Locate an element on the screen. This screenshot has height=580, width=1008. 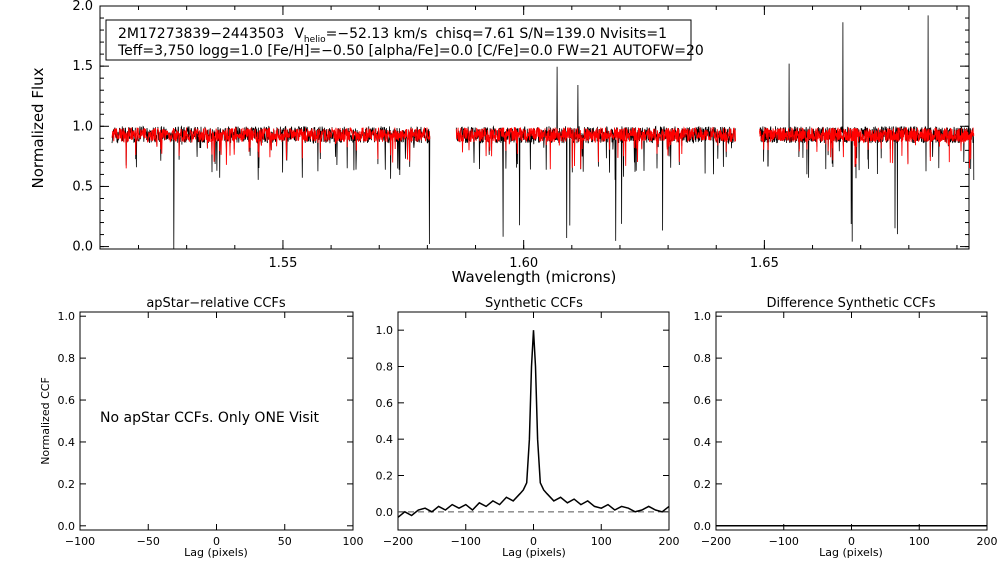
spectrum-ytick-label: 2.0 is located at coordinates (82, 7).